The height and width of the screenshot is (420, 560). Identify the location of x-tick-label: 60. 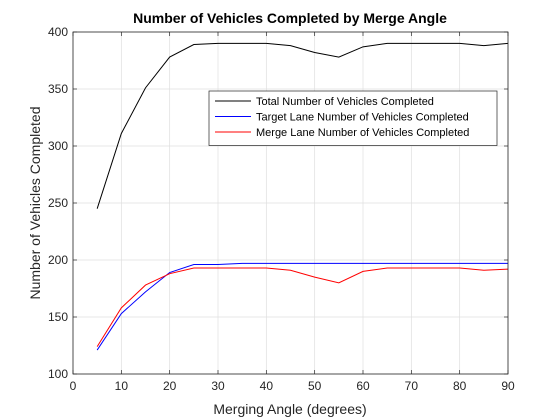
(363, 386).